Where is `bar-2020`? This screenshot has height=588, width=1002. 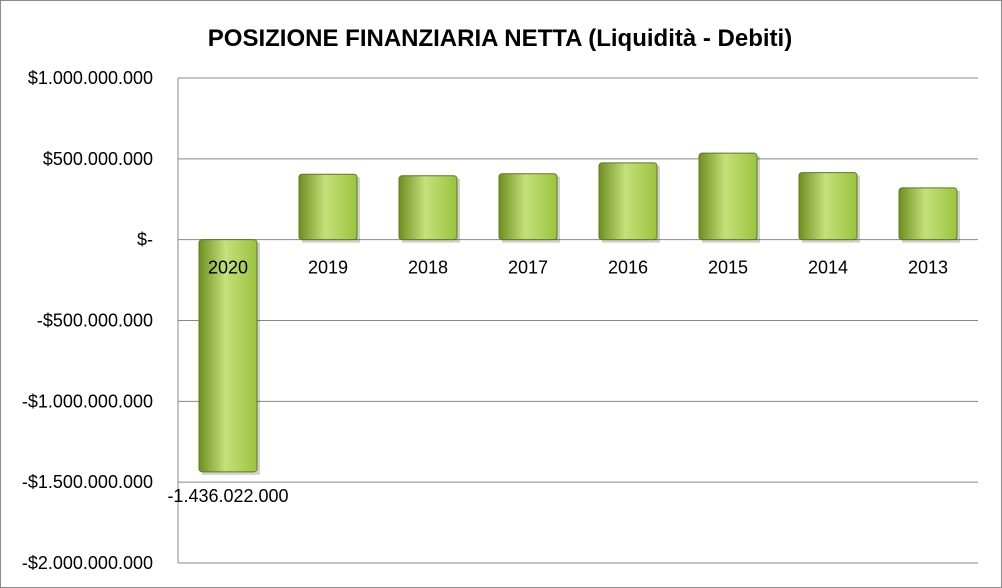
bar-2020 is located at coordinates (228, 356).